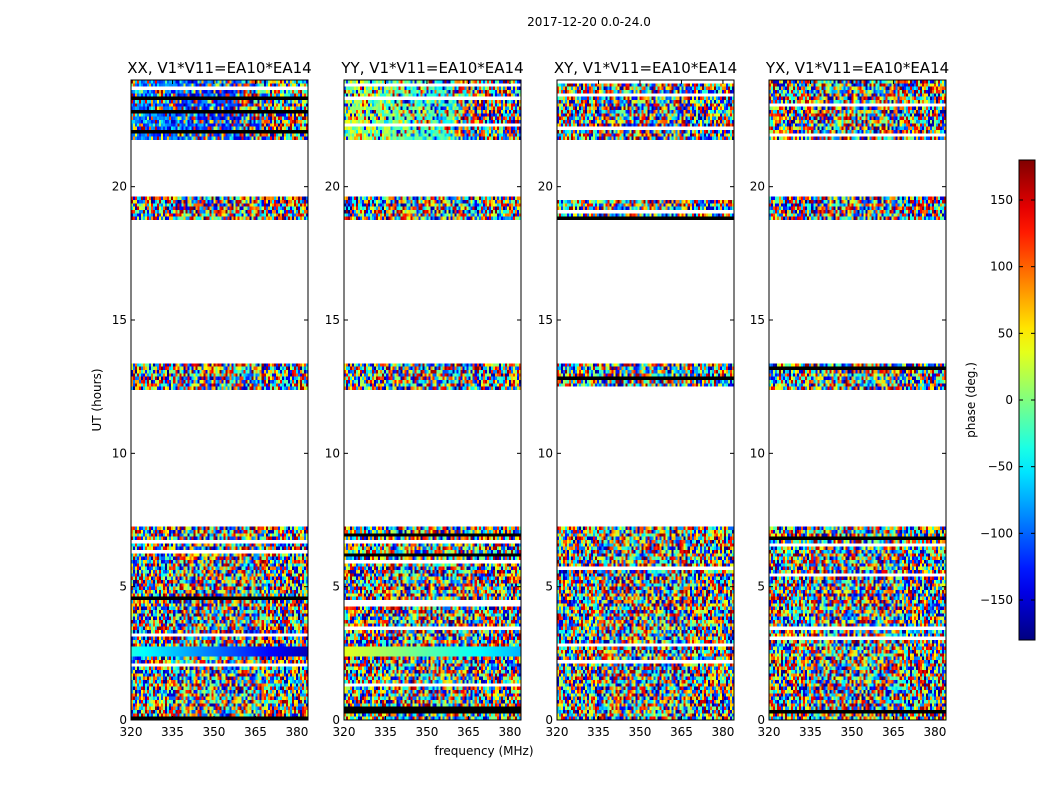 Image resolution: width=1050 pixels, height=800 pixels. I want to click on y-axis-label: UT (hours), so click(97, 399).